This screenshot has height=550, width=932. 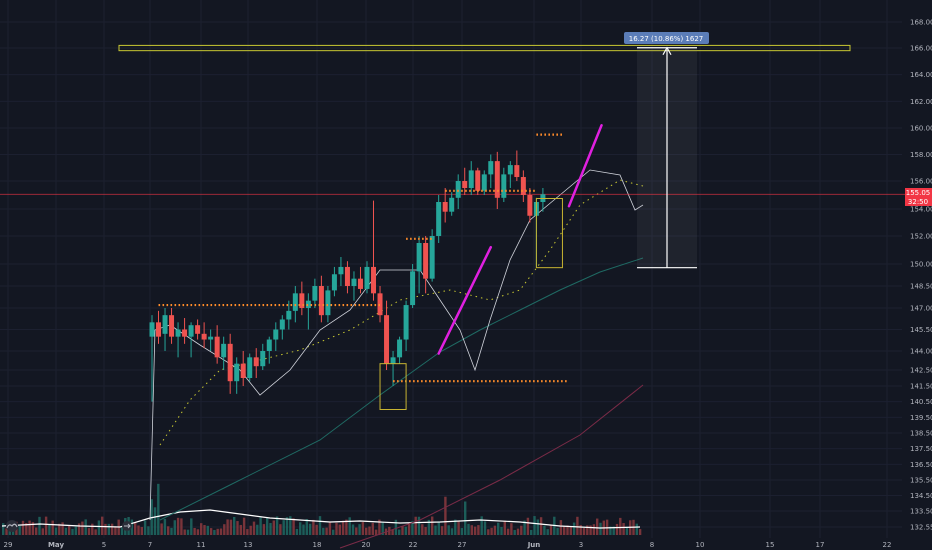 I want to click on price-tick-19: 158.00, so click(x=921, y=155).